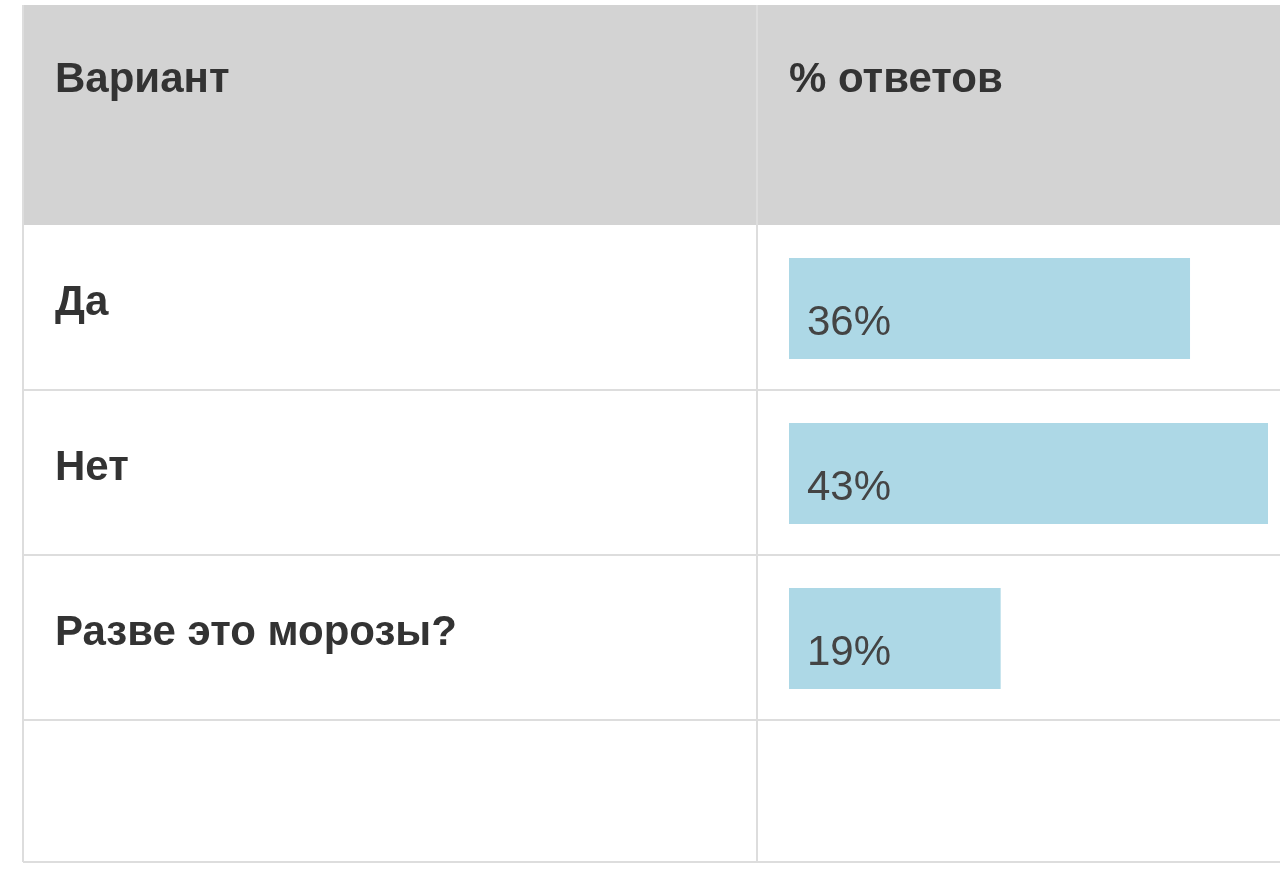  What do you see at coordinates (142, 77) in the screenshot?
I see `y-axis-title: Вариант` at bounding box center [142, 77].